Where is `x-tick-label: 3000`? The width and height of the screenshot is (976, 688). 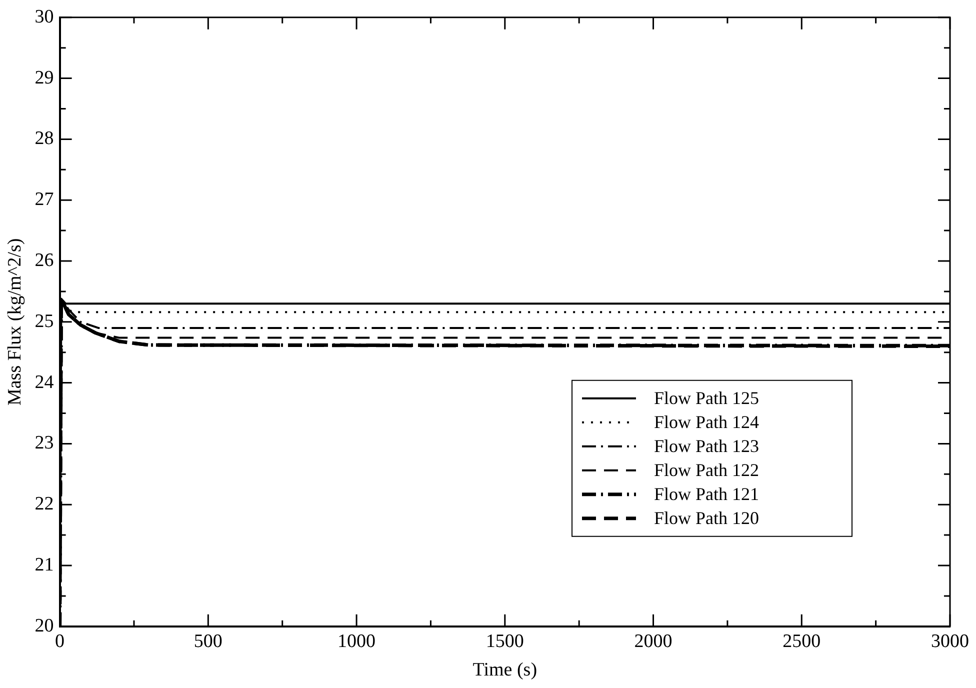 x-tick-label: 3000 is located at coordinates (950, 641).